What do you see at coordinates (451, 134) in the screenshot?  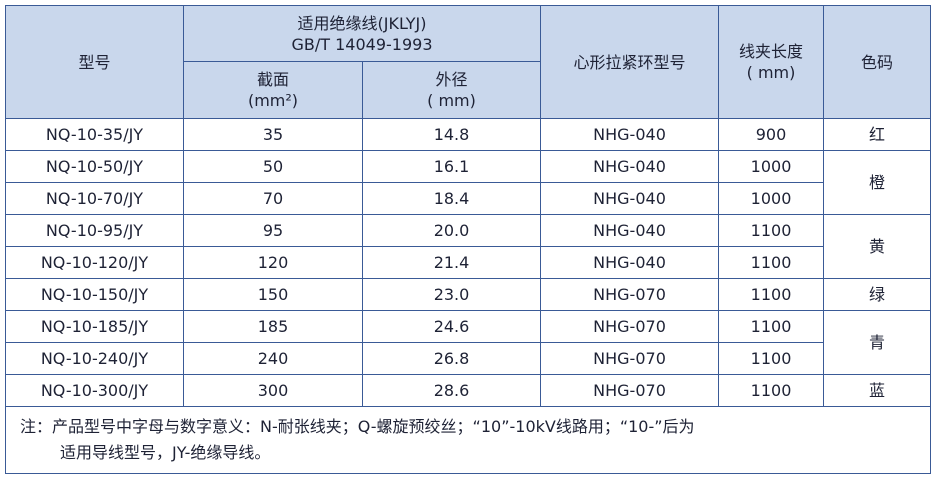 I see `cell: 14.8` at bounding box center [451, 134].